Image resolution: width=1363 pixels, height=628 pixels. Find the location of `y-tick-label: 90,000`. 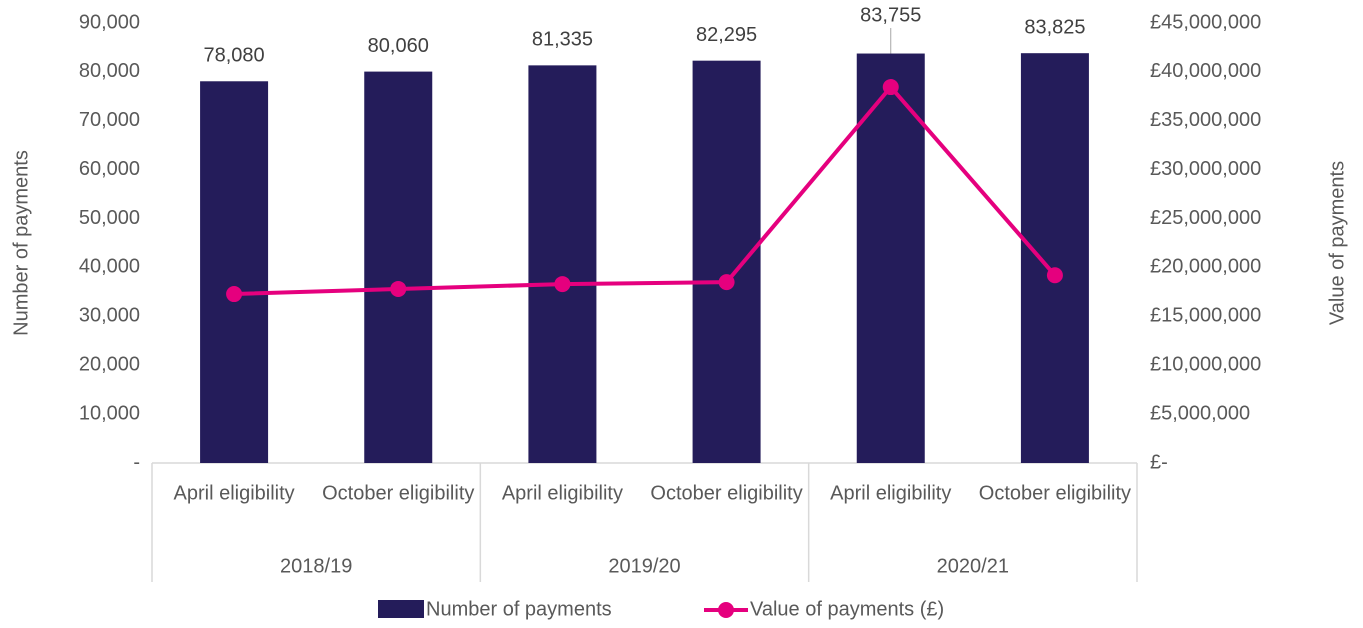

y-tick-label: 90,000 is located at coordinates (109, 22).